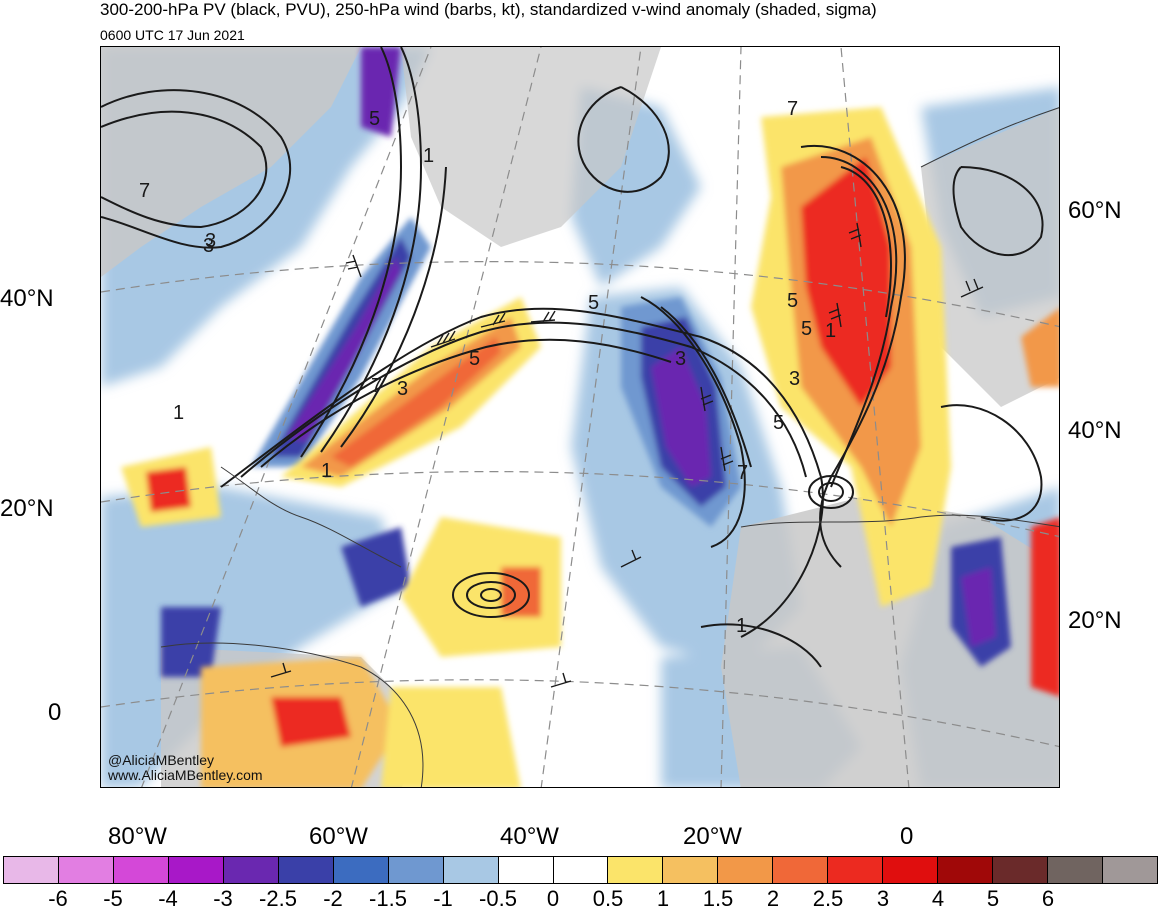  I want to click on colorbar-level-label: -4, so click(168, 898).